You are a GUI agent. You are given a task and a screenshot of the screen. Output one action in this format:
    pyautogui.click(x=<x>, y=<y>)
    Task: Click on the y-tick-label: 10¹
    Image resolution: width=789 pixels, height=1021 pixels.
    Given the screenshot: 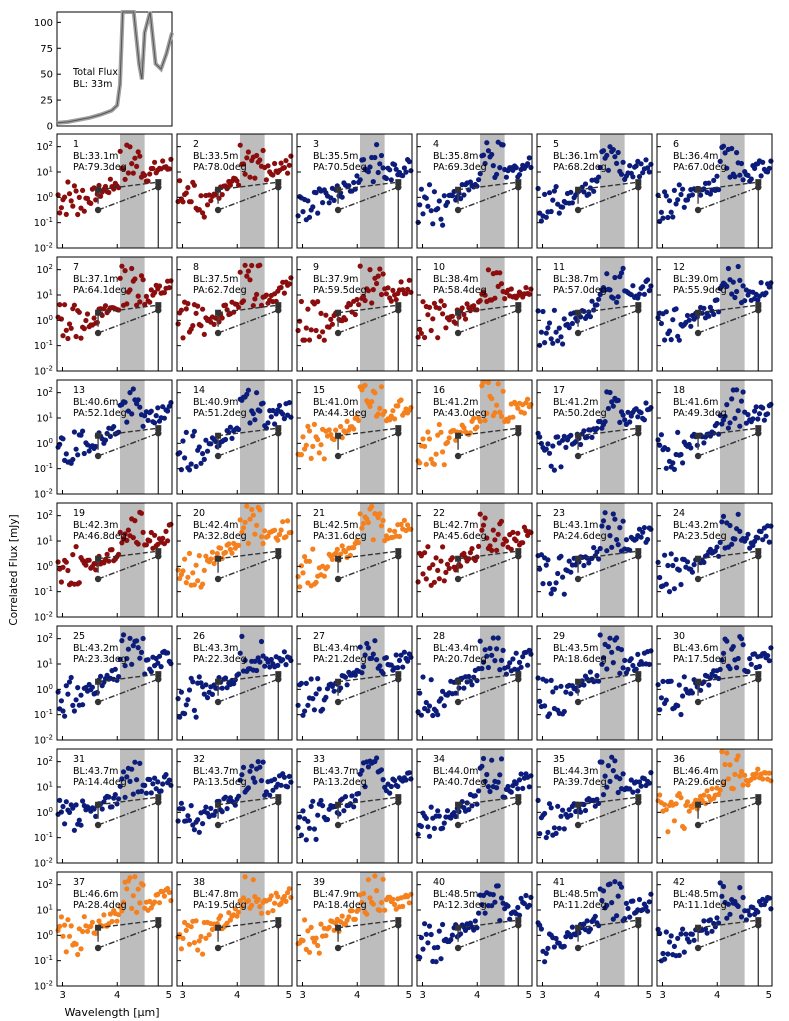 What is the action you would take?
    pyautogui.click(x=44, y=418)
    